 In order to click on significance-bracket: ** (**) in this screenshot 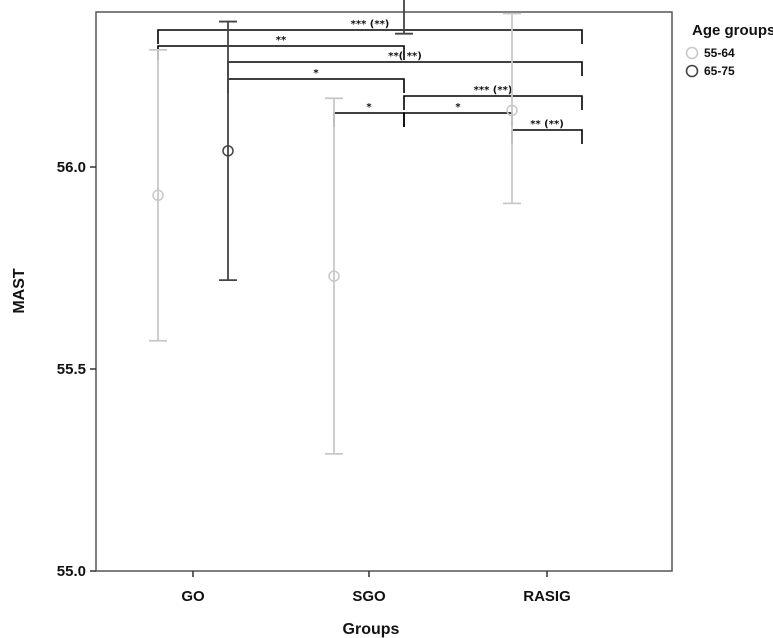, I will do `click(547, 131)`.